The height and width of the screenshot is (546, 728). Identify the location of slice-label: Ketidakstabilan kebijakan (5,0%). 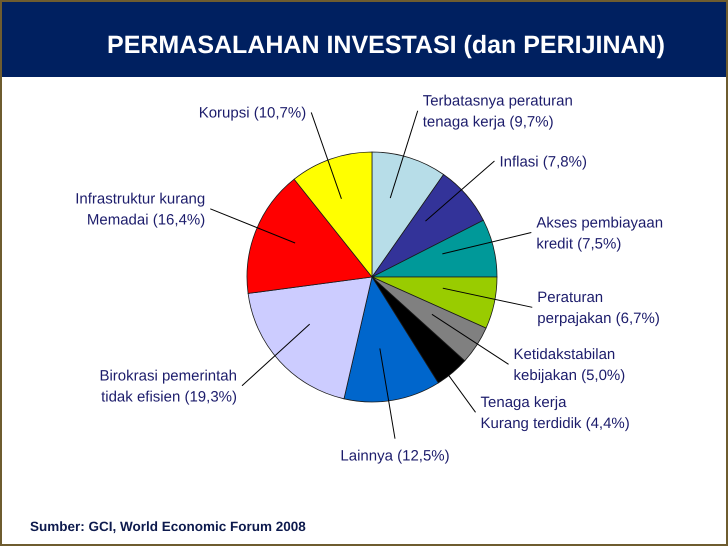
(570, 365).